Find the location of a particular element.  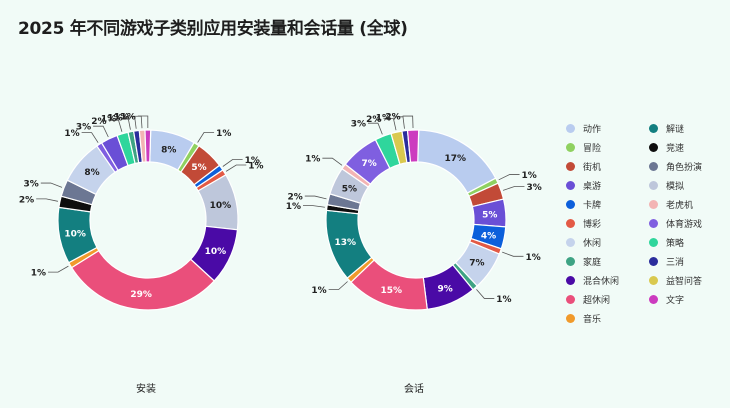

legend-item: 卡牌 is located at coordinates (607, 204).